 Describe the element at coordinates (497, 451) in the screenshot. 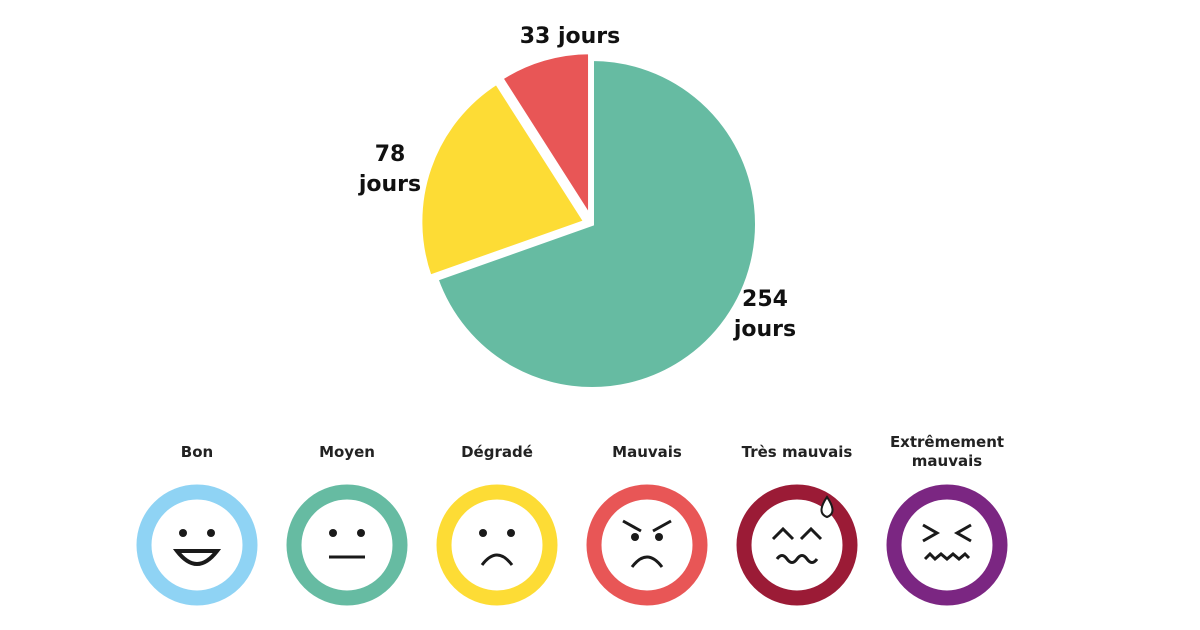

I see `legend-label: Dégradé` at that location.